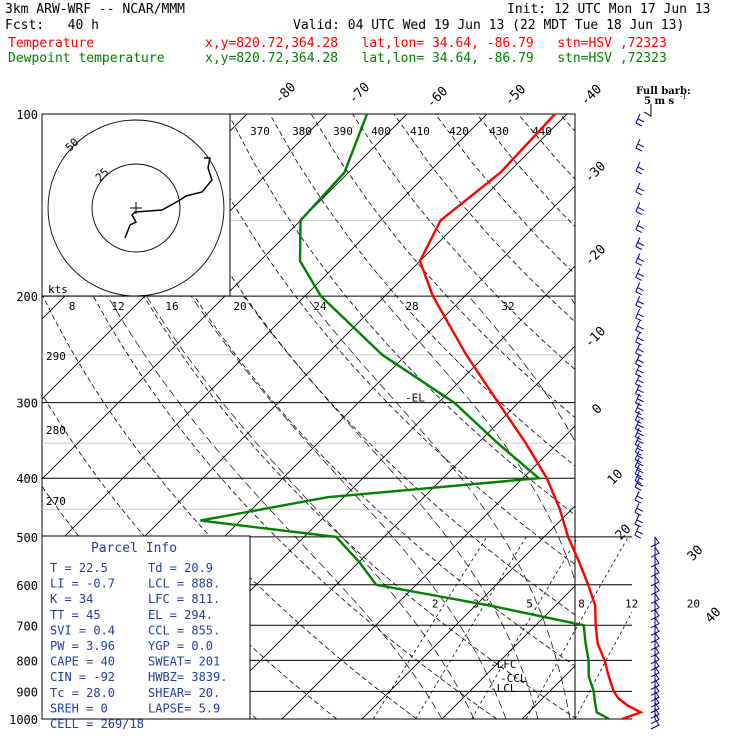 The height and width of the screenshot is (740, 740). I want to click on temperature-tick-label: -80, so click(285, 93).